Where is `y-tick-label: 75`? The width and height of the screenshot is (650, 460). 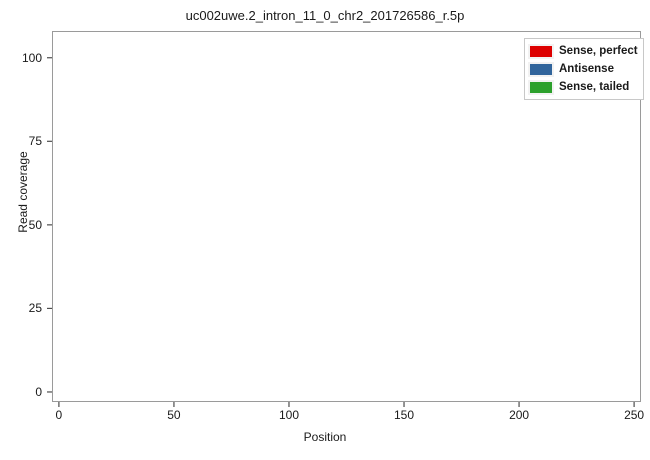 y-tick-label: 75 is located at coordinates (35, 141).